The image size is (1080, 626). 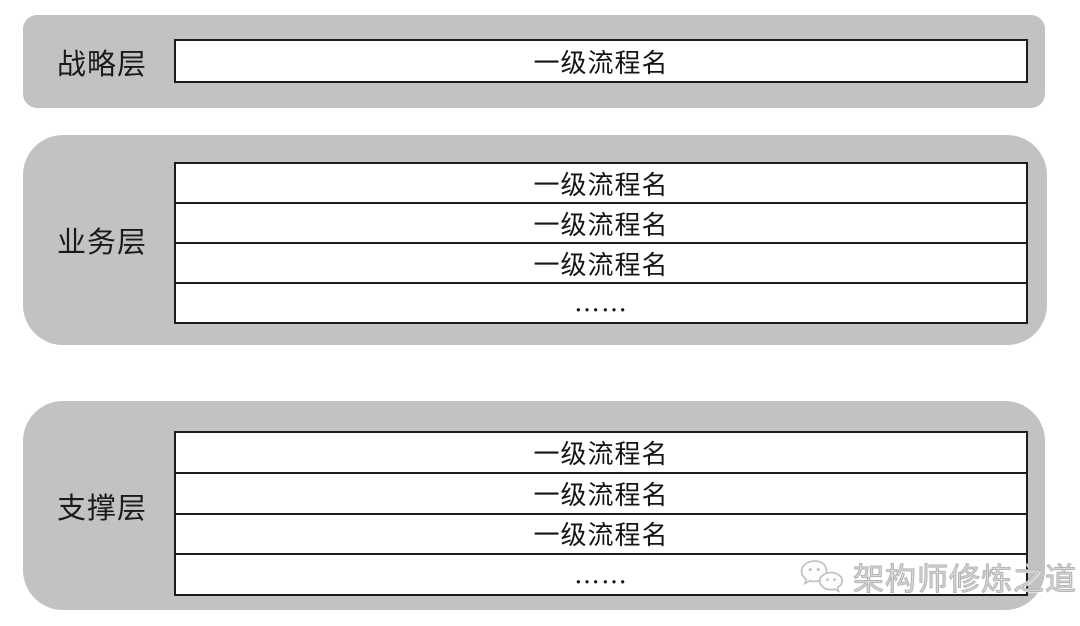 I want to click on layer-strategy-process-table: 一级流程名, so click(x=601, y=61).